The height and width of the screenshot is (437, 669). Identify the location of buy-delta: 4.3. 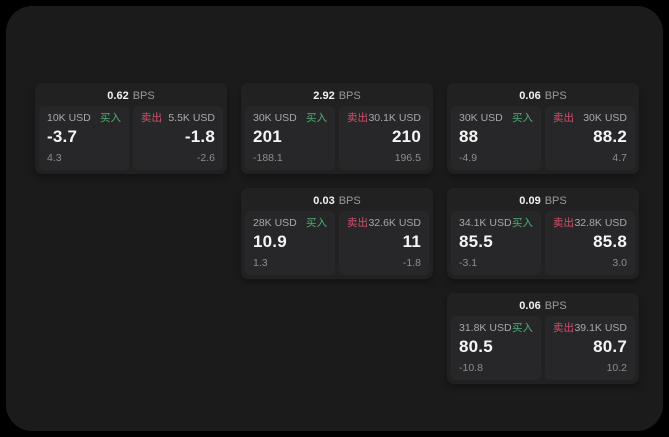
(54, 158).